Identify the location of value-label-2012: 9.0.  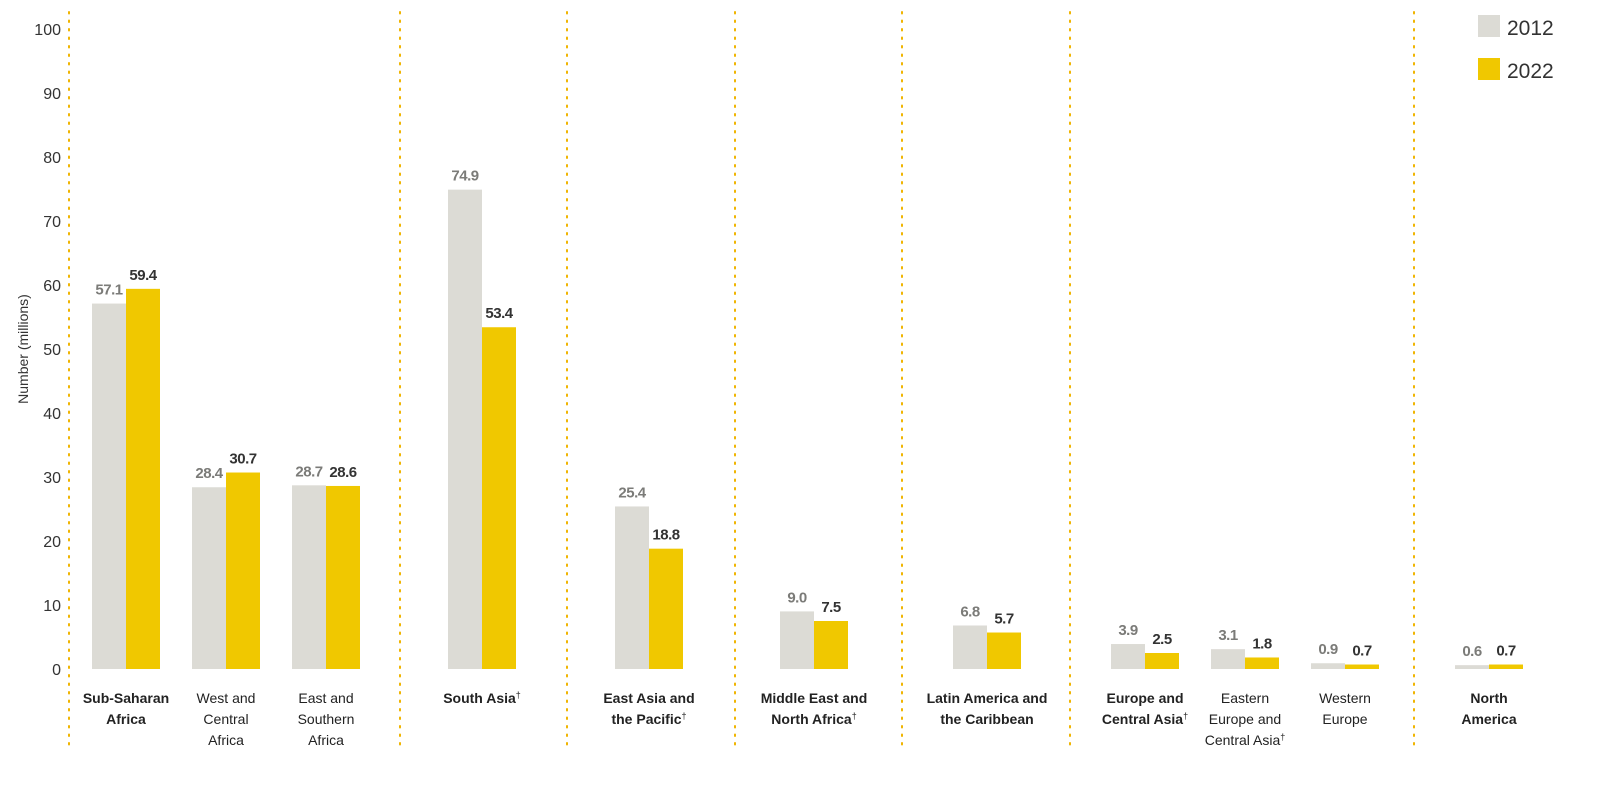
(797, 597).